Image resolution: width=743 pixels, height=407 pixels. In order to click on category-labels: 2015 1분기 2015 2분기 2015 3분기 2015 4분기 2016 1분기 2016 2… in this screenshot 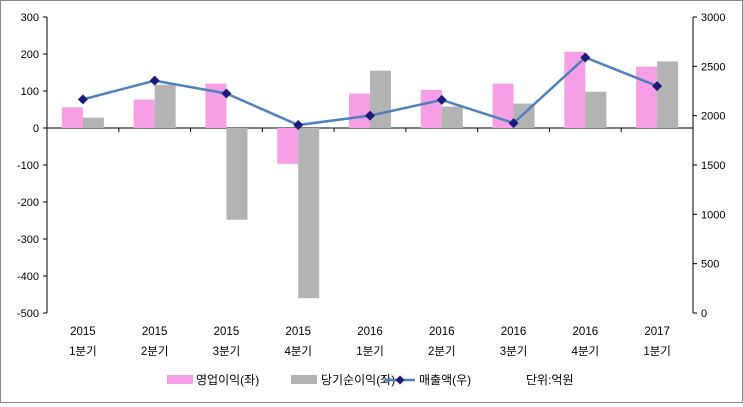, I will do `click(370, 342)`.